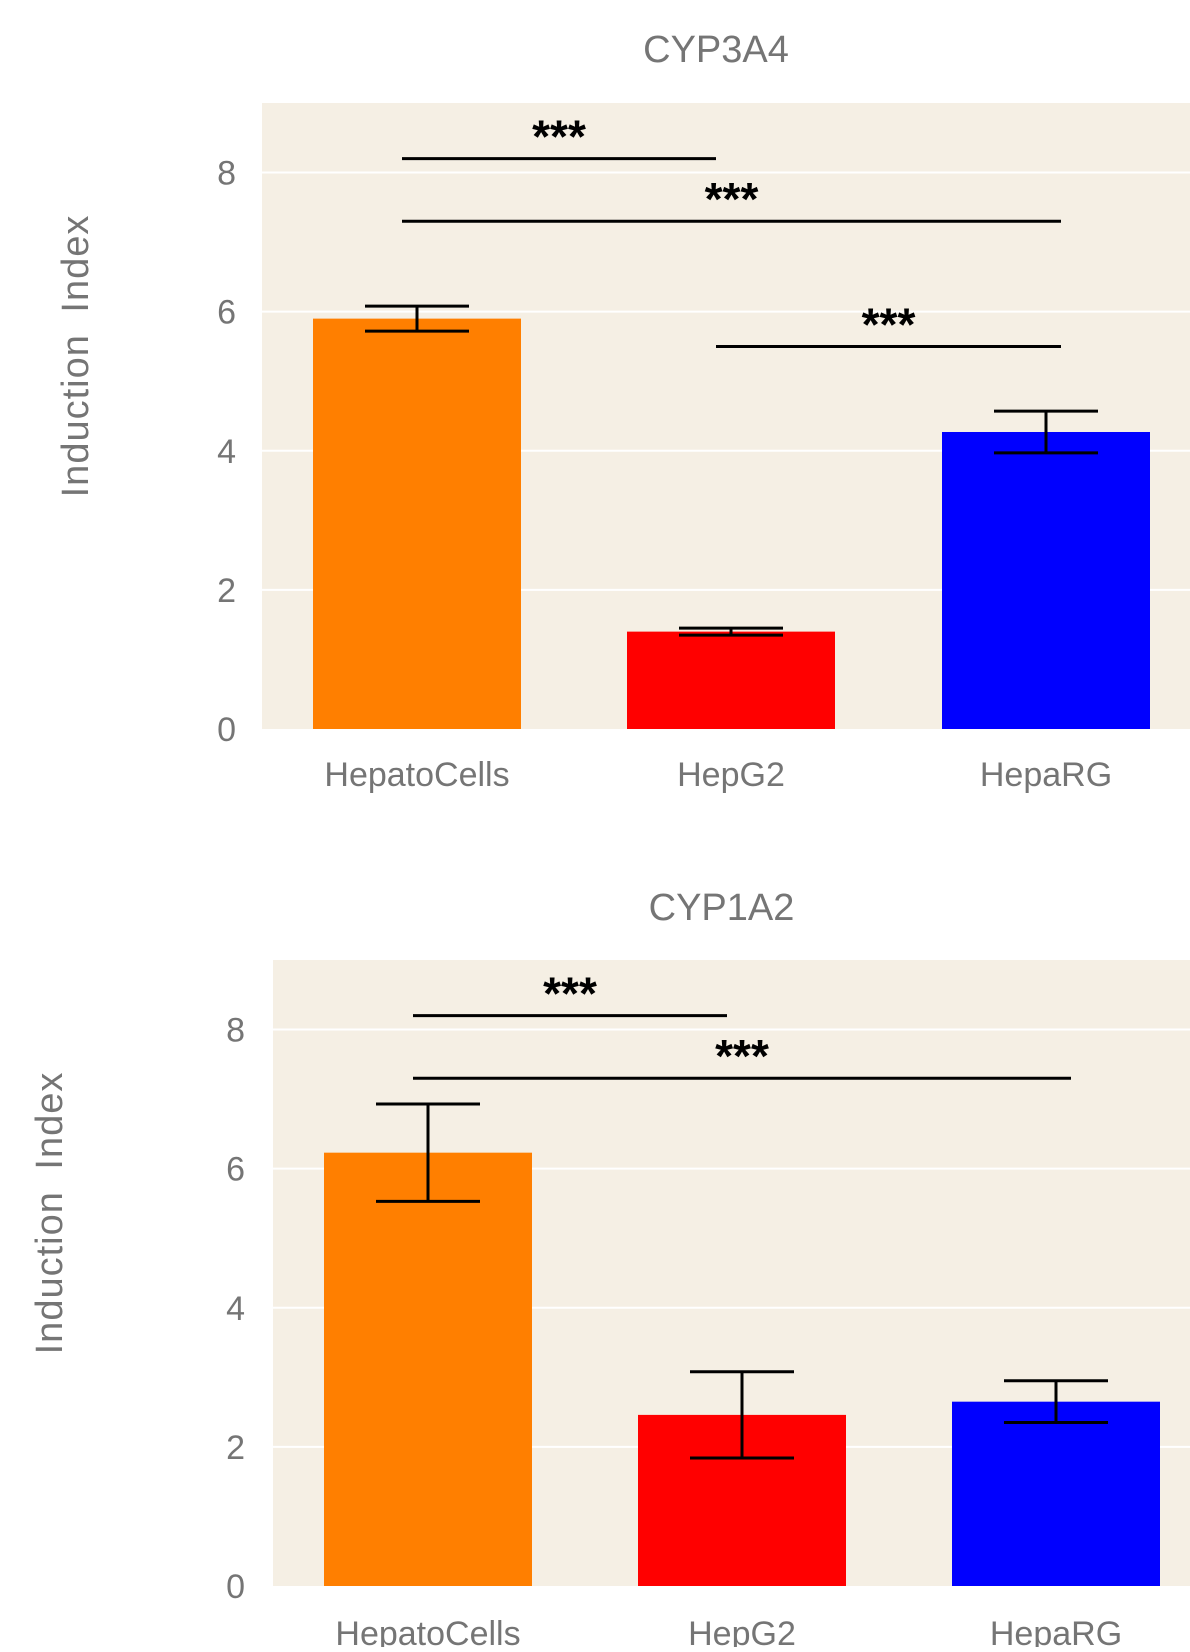  What do you see at coordinates (722, 908) in the screenshot?
I see `chart-title: CYP1A2` at bounding box center [722, 908].